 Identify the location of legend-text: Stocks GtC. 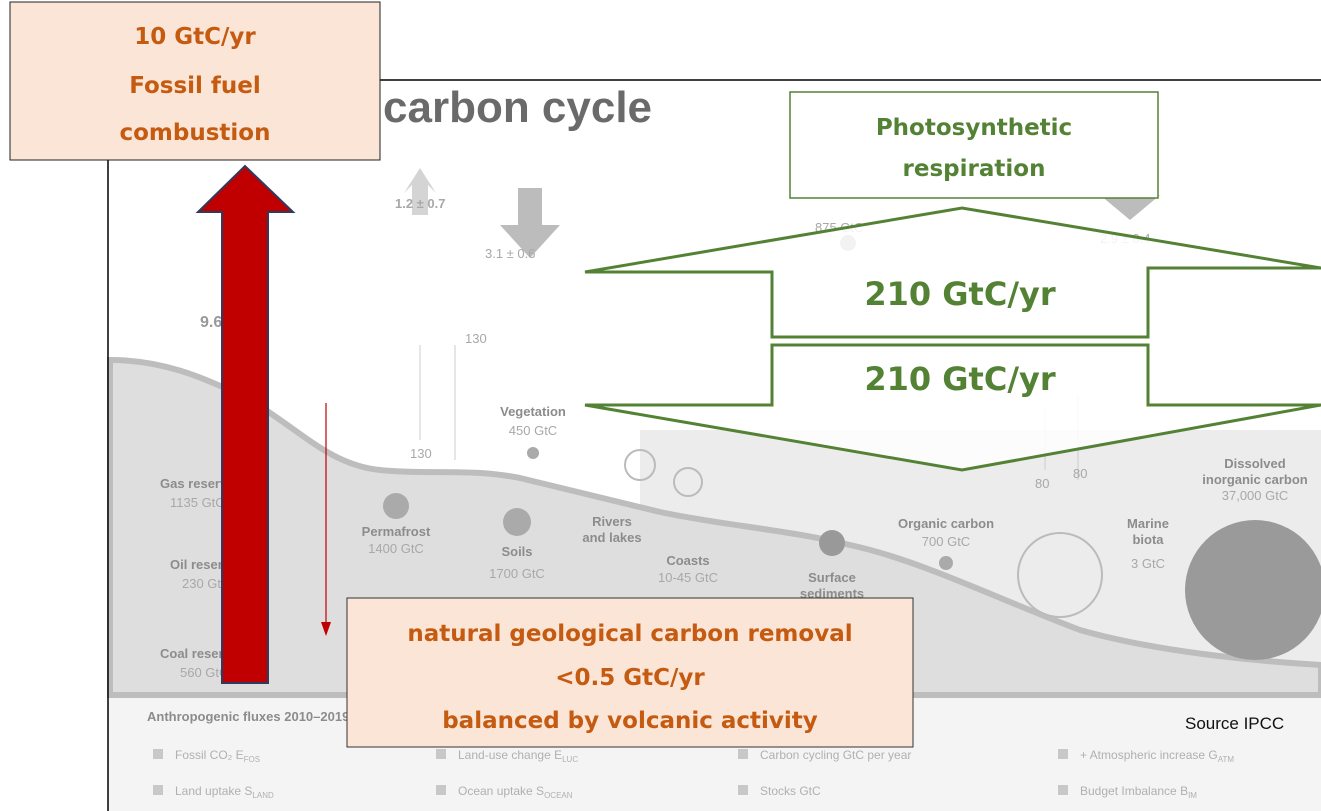
(790, 791).